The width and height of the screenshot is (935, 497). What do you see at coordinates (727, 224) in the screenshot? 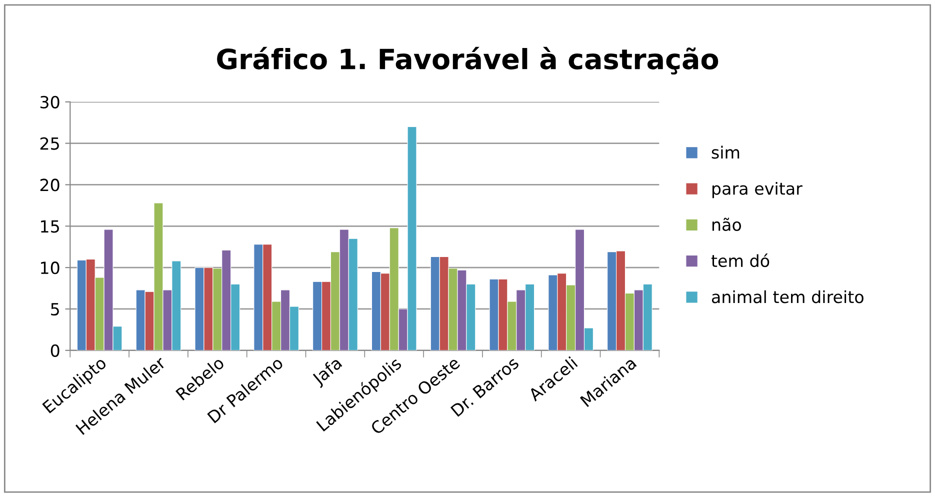
I see `legend-label: não` at bounding box center [727, 224].